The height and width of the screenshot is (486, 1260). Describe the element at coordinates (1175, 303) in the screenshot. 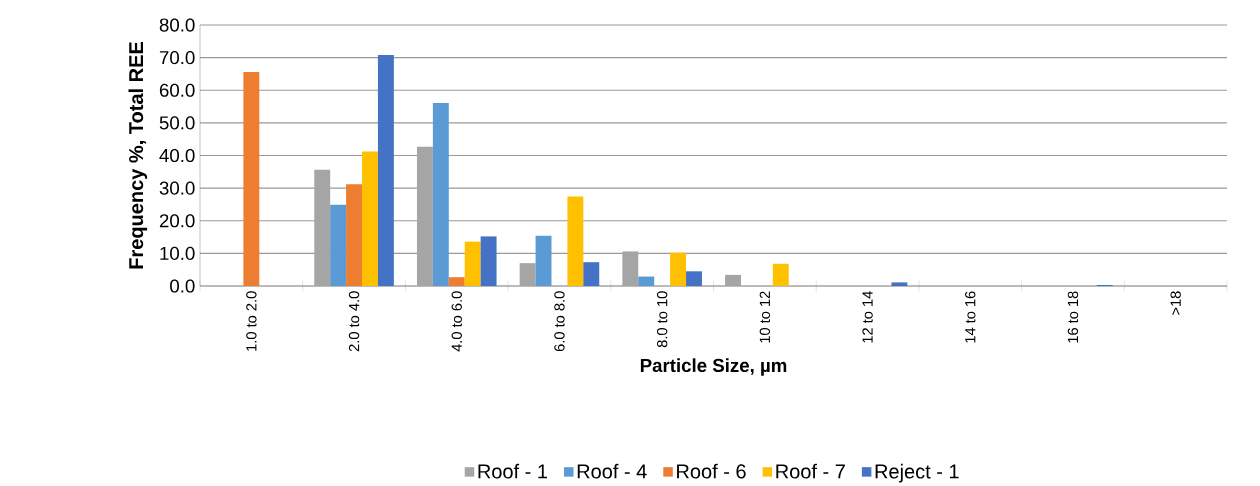

I see `x-tick-label: >18` at that location.